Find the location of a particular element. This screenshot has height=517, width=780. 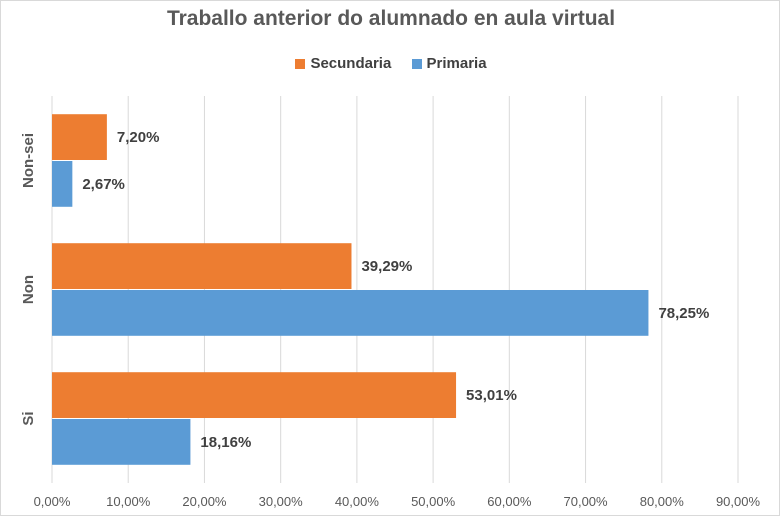

y-category-label: Non is located at coordinates (28, 289).